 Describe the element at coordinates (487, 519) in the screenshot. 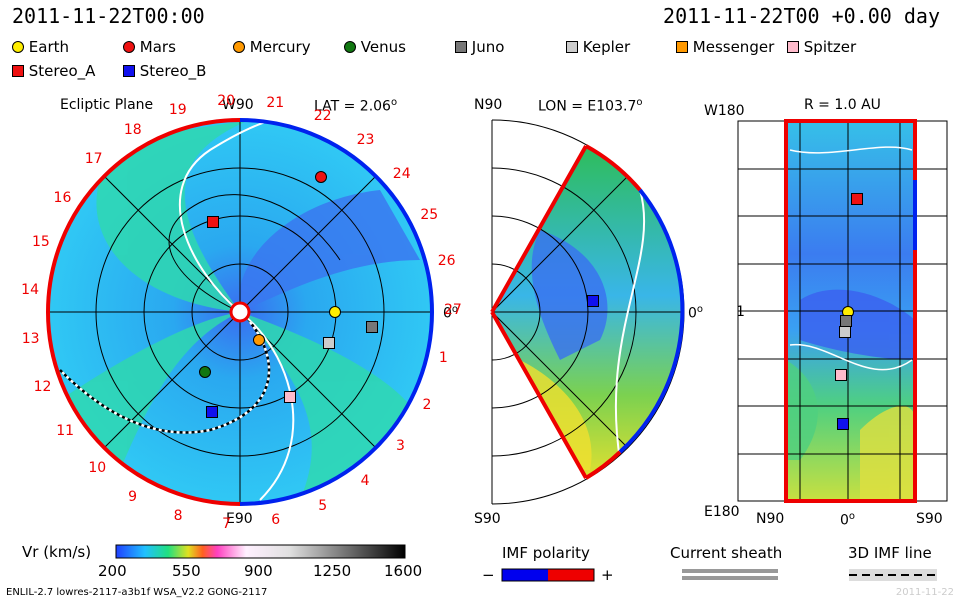

I see `meridional-bottom-label: S90` at that location.